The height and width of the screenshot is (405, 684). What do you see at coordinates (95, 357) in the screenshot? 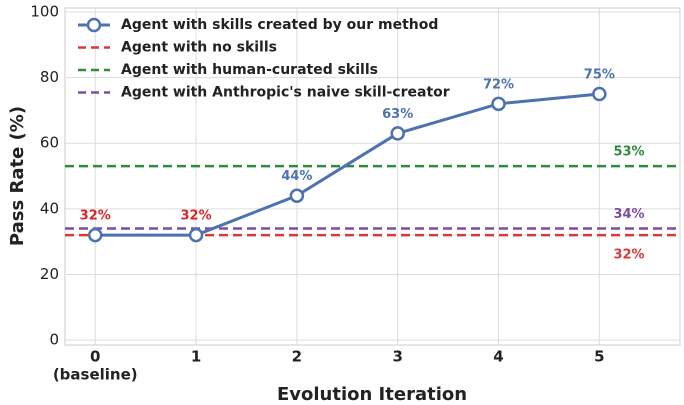
I see `x-tick-label: 0` at bounding box center [95, 357].